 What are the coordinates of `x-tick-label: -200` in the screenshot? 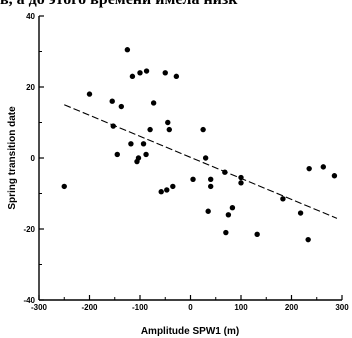 It's located at (89, 307).